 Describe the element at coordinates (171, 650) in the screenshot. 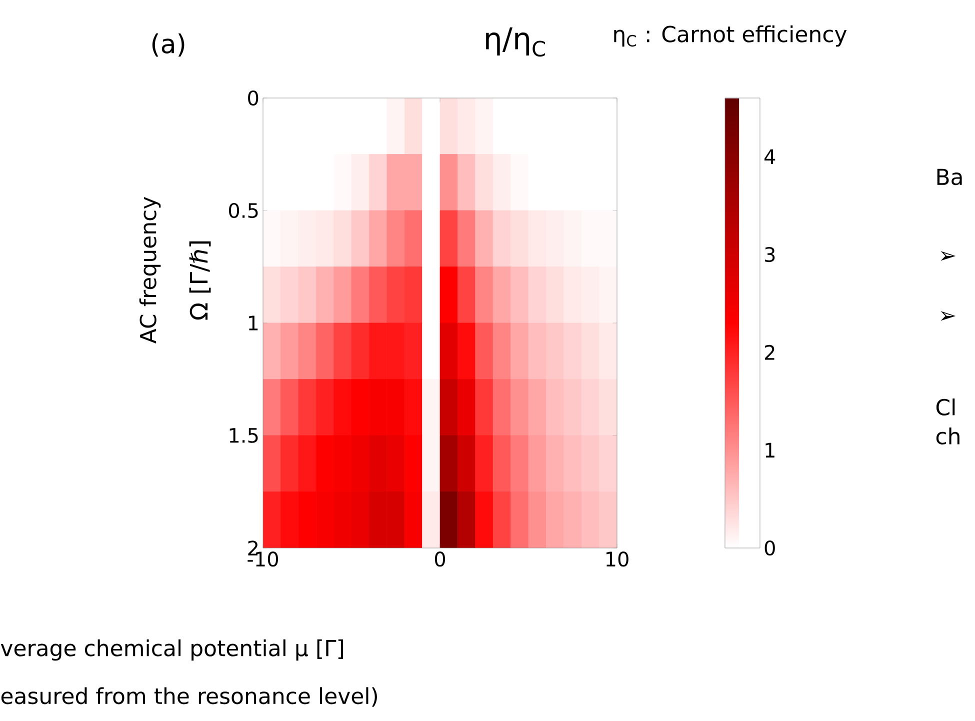

I see `x-axis-title: verage chemical potential μ [Γ]` at that location.